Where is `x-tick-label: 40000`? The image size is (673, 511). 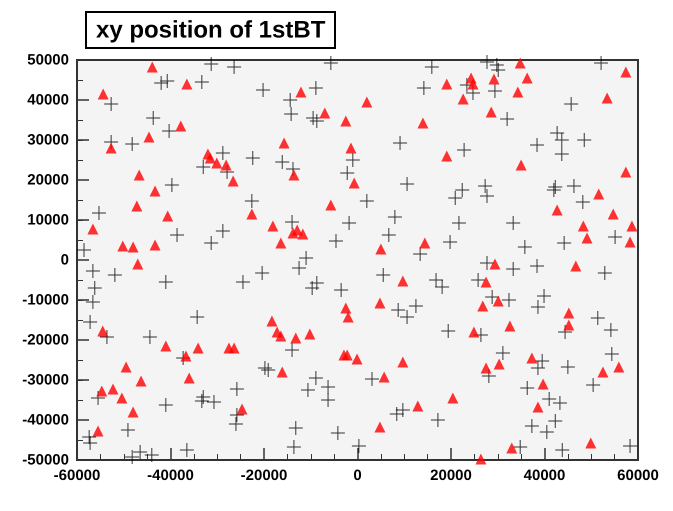 x-tick-label: 40000 is located at coordinates (545, 475).